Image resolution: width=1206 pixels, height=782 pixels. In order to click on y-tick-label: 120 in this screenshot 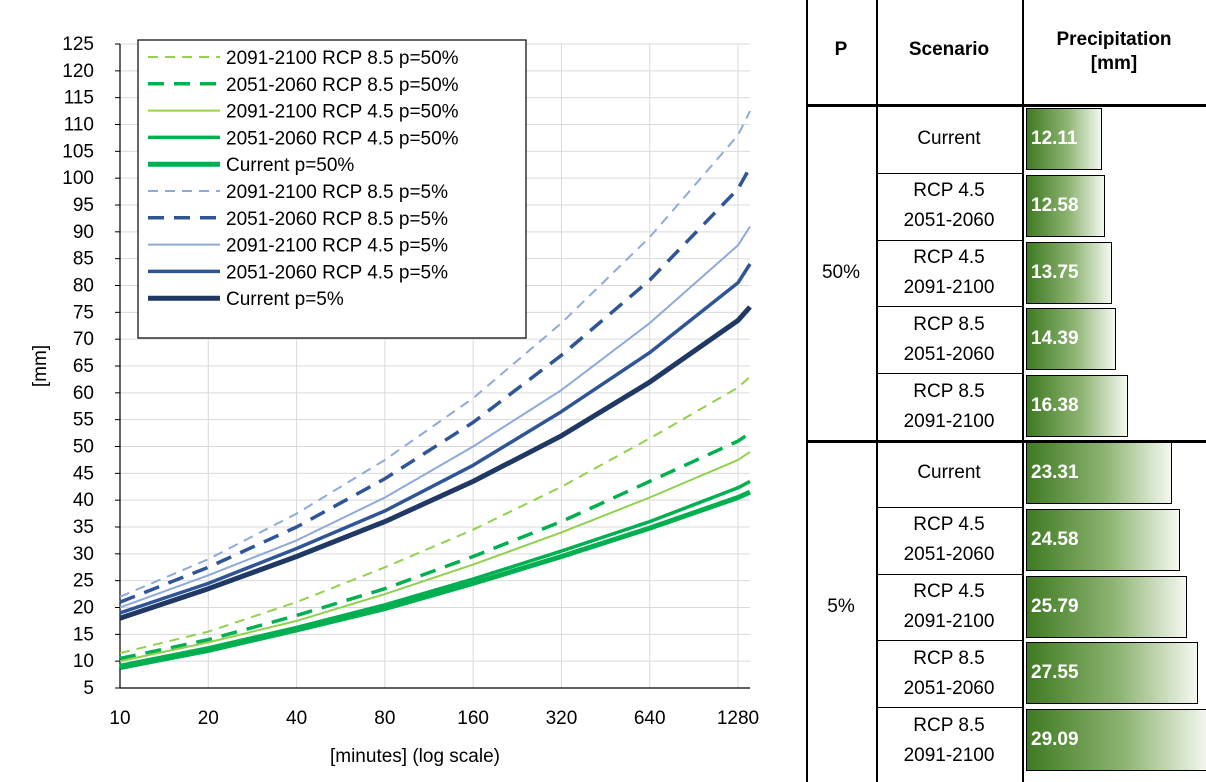, I will do `click(78, 71)`.